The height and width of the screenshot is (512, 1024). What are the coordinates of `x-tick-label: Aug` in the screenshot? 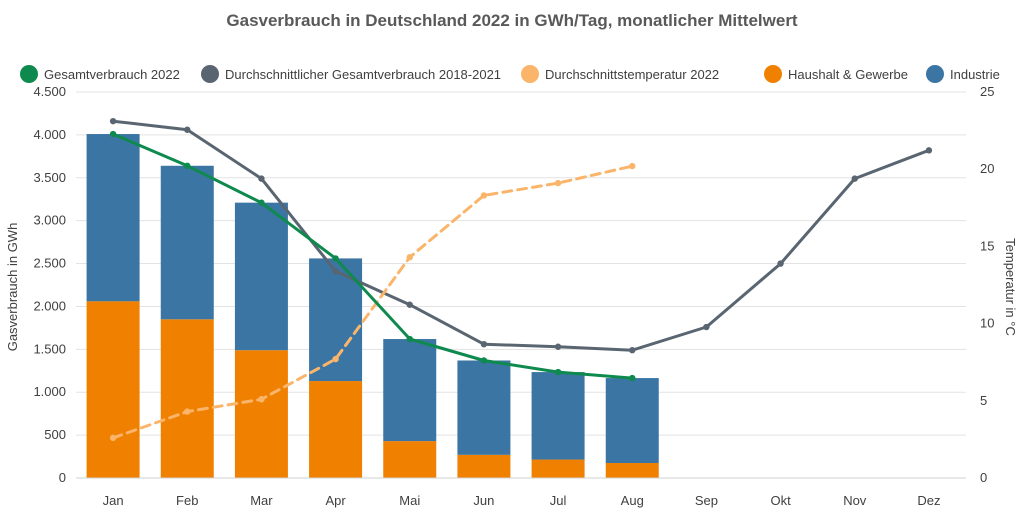 It's located at (632, 500).